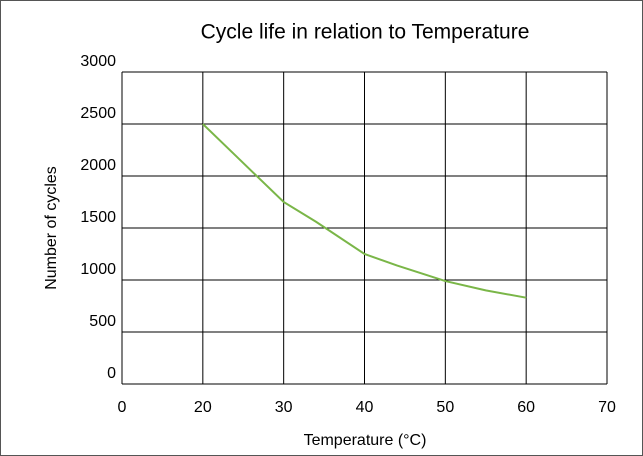 The width and height of the screenshot is (643, 456). Describe the element at coordinates (102, 321) in the screenshot. I see `y-tick-label: 500` at that location.